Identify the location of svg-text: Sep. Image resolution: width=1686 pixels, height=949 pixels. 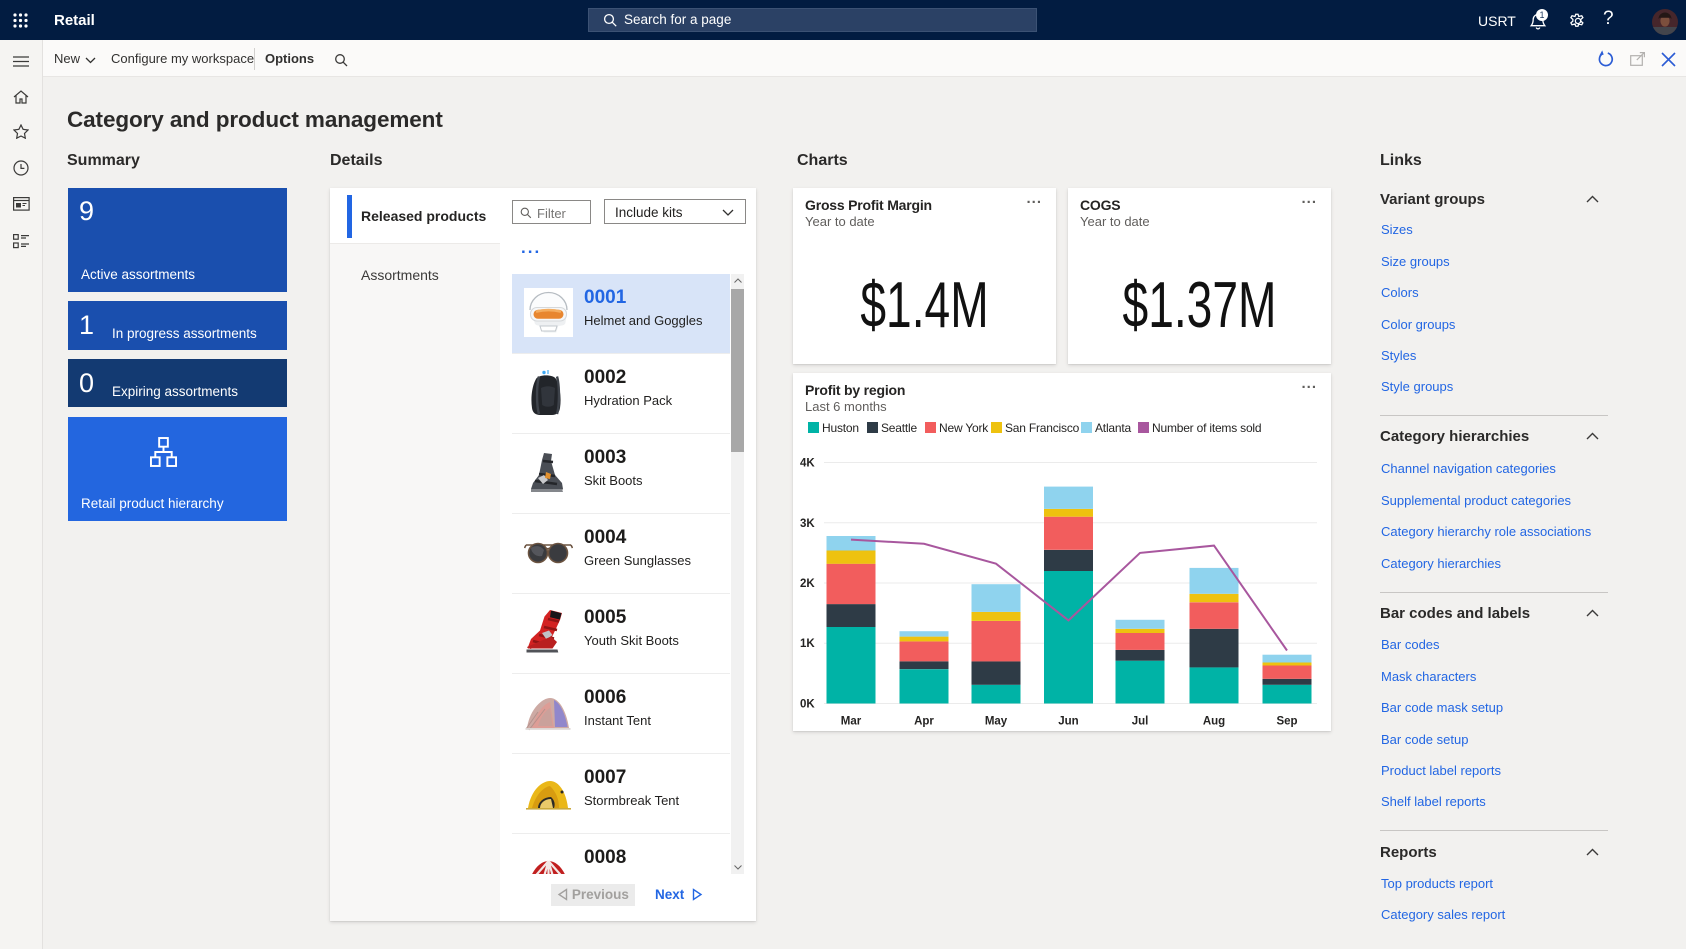
(1286, 722).